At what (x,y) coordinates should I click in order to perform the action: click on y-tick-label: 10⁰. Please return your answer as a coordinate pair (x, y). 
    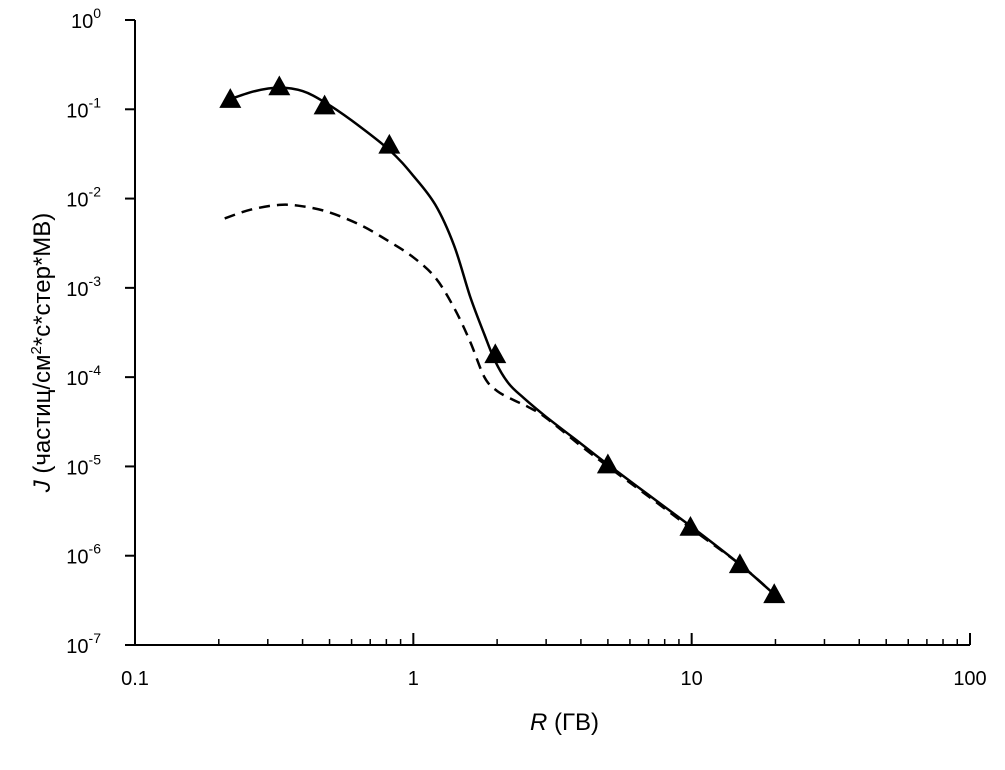
    Looking at the image, I should click on (86, 19).